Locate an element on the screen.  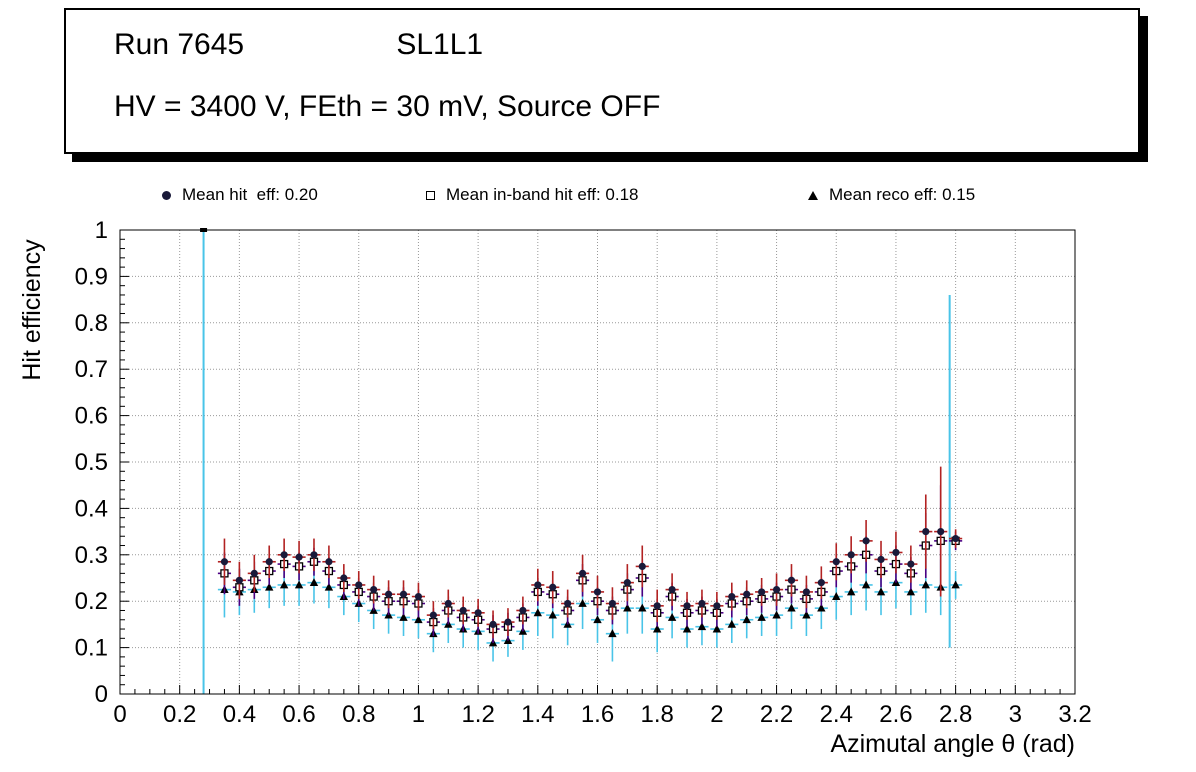
legend-item-hit-eff: Mean hit eff: 0.20 is located at coordinates (240, 195).